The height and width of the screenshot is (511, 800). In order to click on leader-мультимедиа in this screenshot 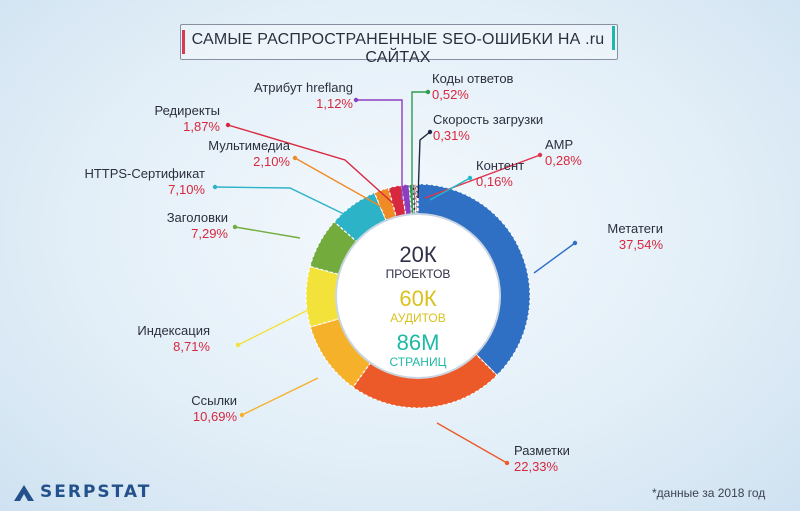, I will do `click(338, 182)`.